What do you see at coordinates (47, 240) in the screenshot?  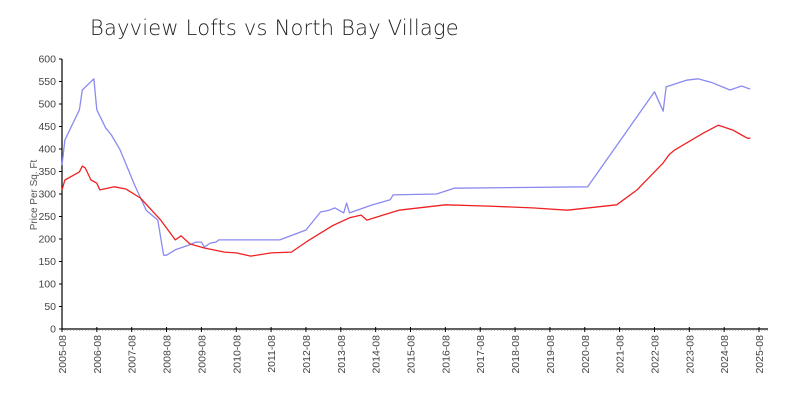 I see `y-tick-label: 200` at bounding box center [47, 240].